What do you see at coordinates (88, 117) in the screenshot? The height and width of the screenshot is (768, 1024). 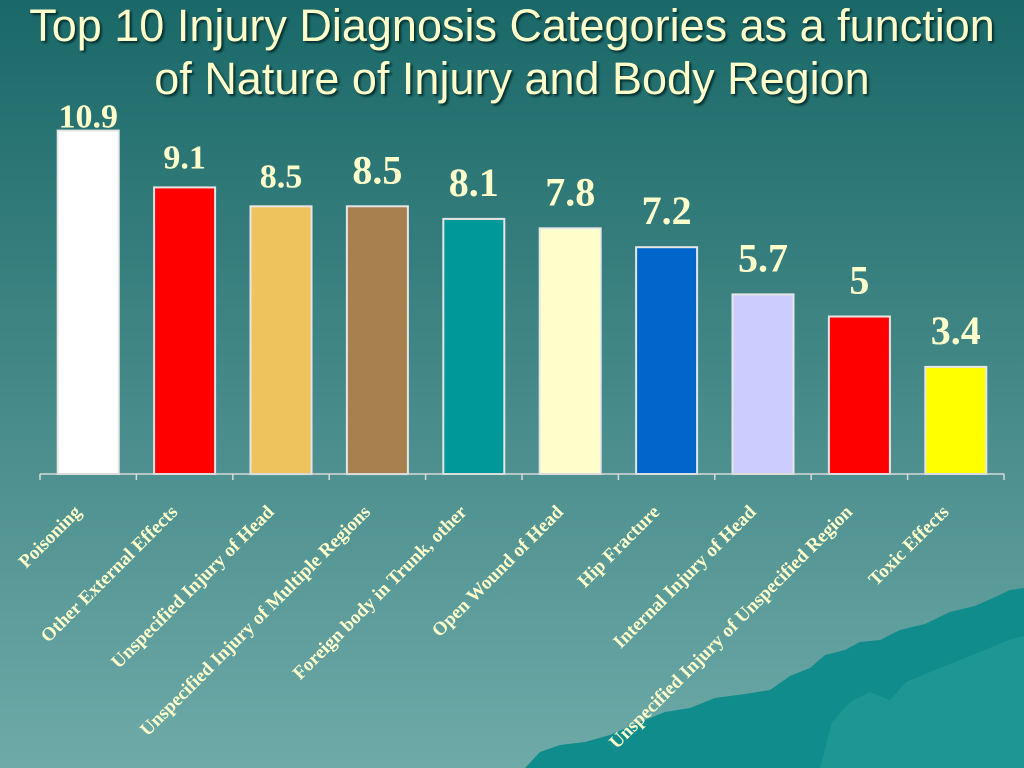 I see `data-label-poisoning: 10.9` at bounding box center [88, 117].